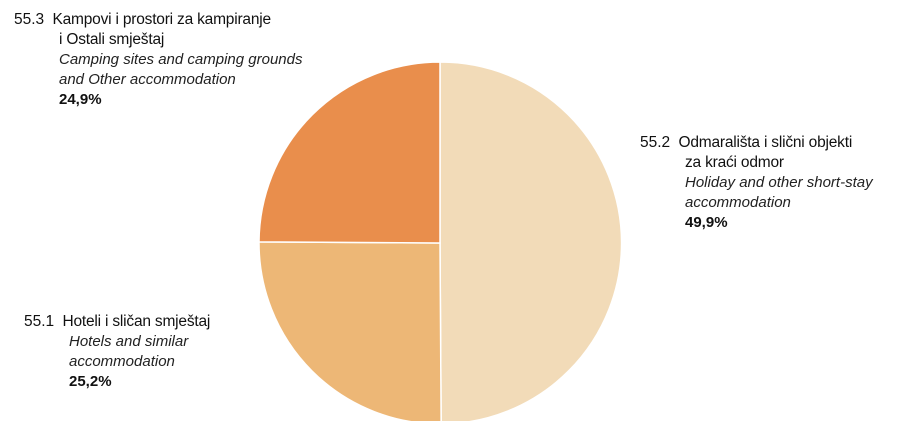 This screenshot has width=903, height=421. I want to click on slice-label-en-line: and Other accommodation, so click(147, 79).